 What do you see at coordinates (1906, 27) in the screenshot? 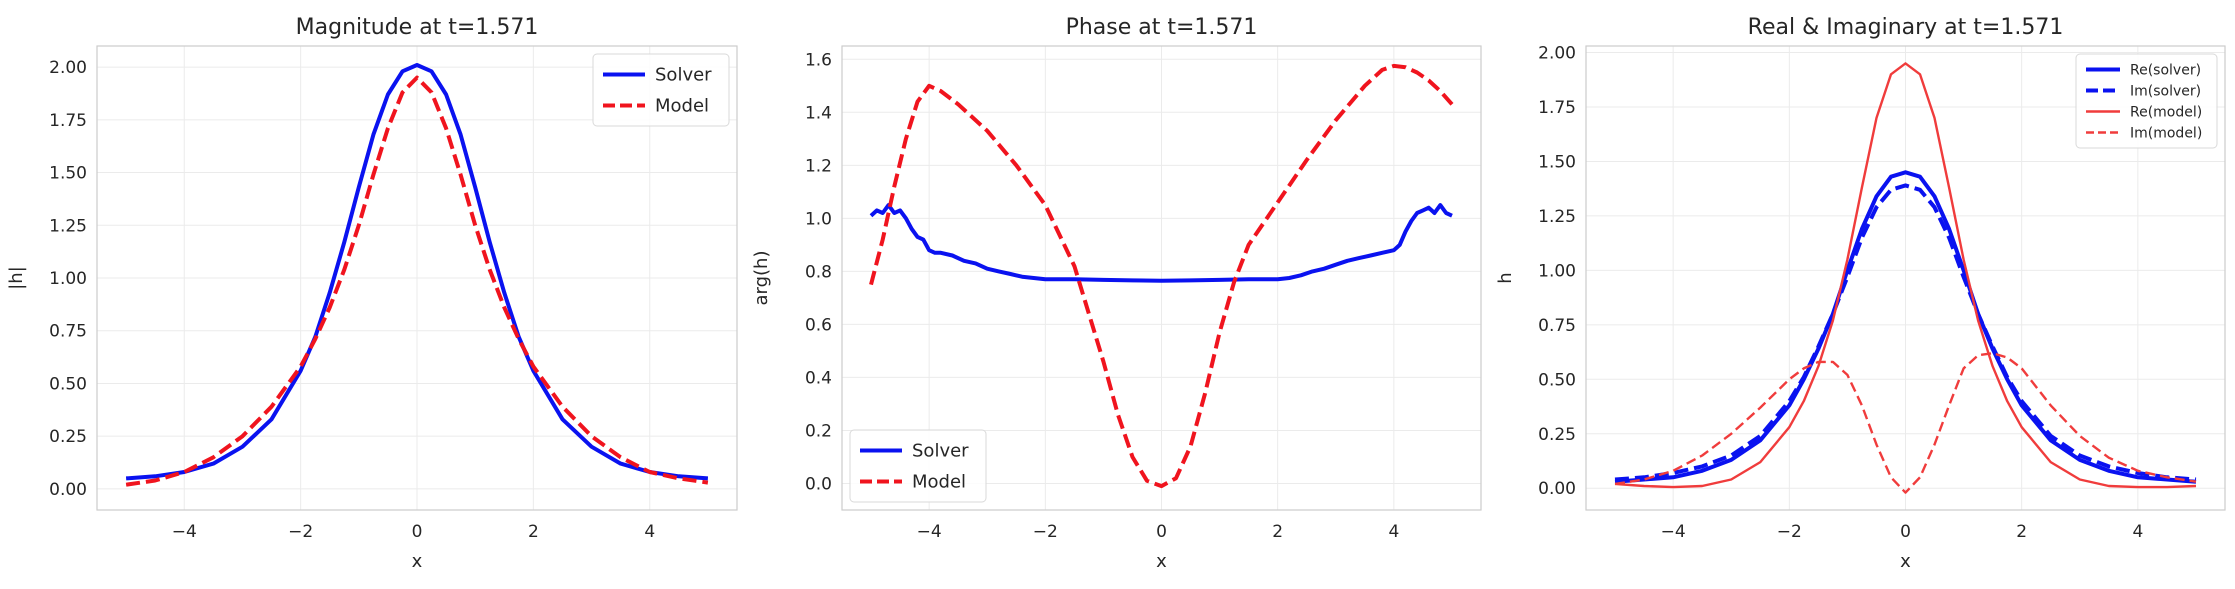
I see `chart-title: Real & Imaginary at t=1.571` at bounding box center [1906, 27].